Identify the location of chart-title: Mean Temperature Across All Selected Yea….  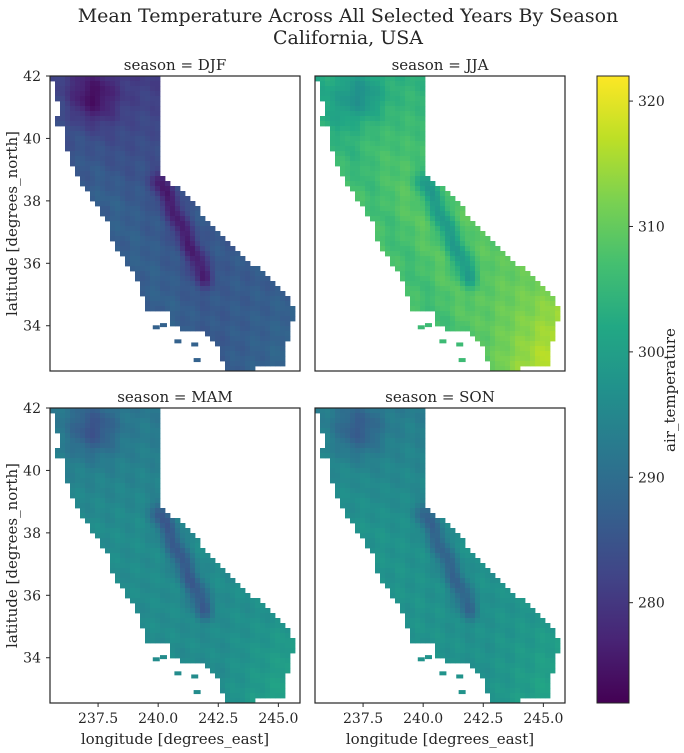
(348, 16).